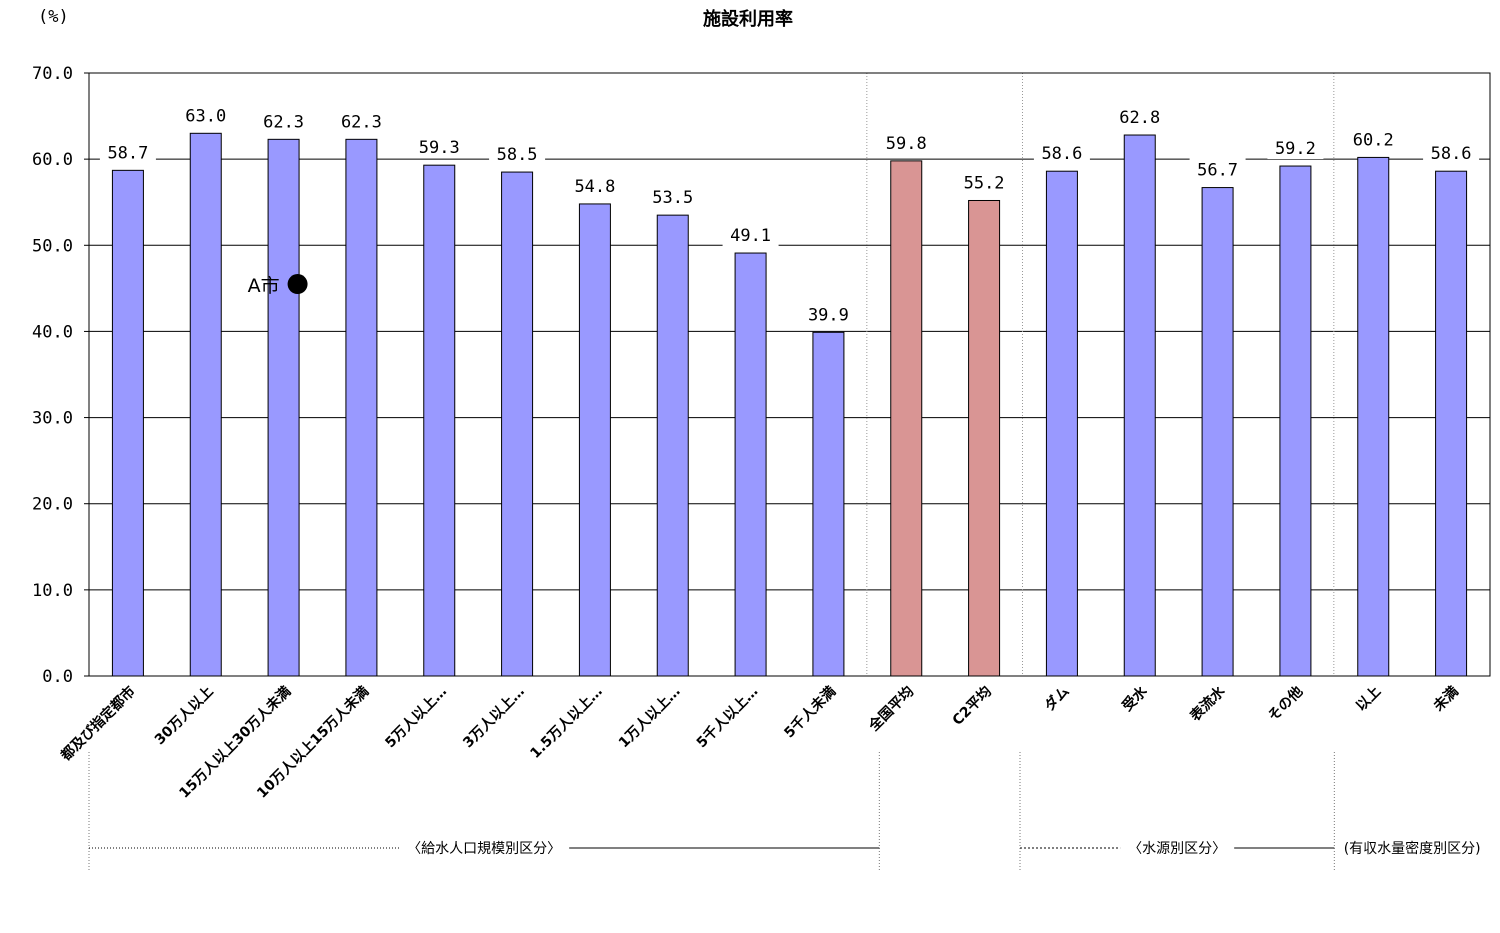 This screenshot has height=933, width=1500. Describe the element at coordinates (1057, 699) in the screenshot. I see `category-label: ダム` at that location.